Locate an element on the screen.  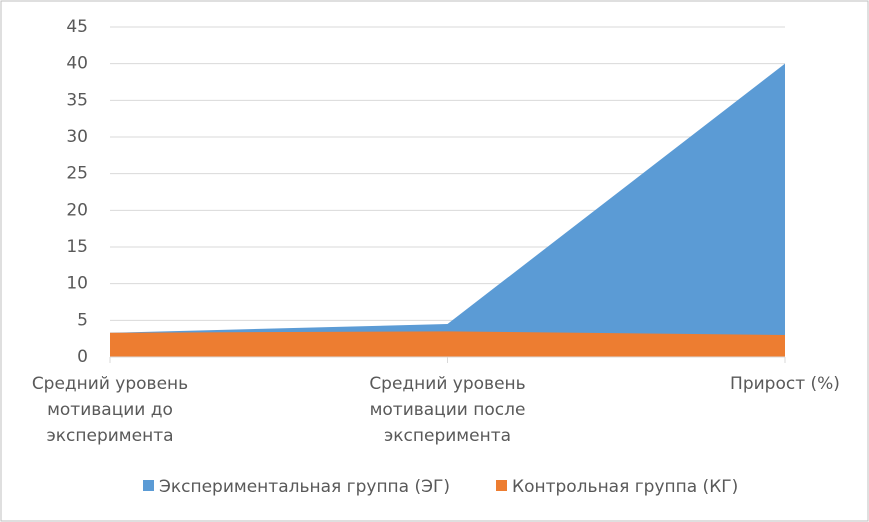
y-tick-label: 25 is located at coordinates (77, 174).